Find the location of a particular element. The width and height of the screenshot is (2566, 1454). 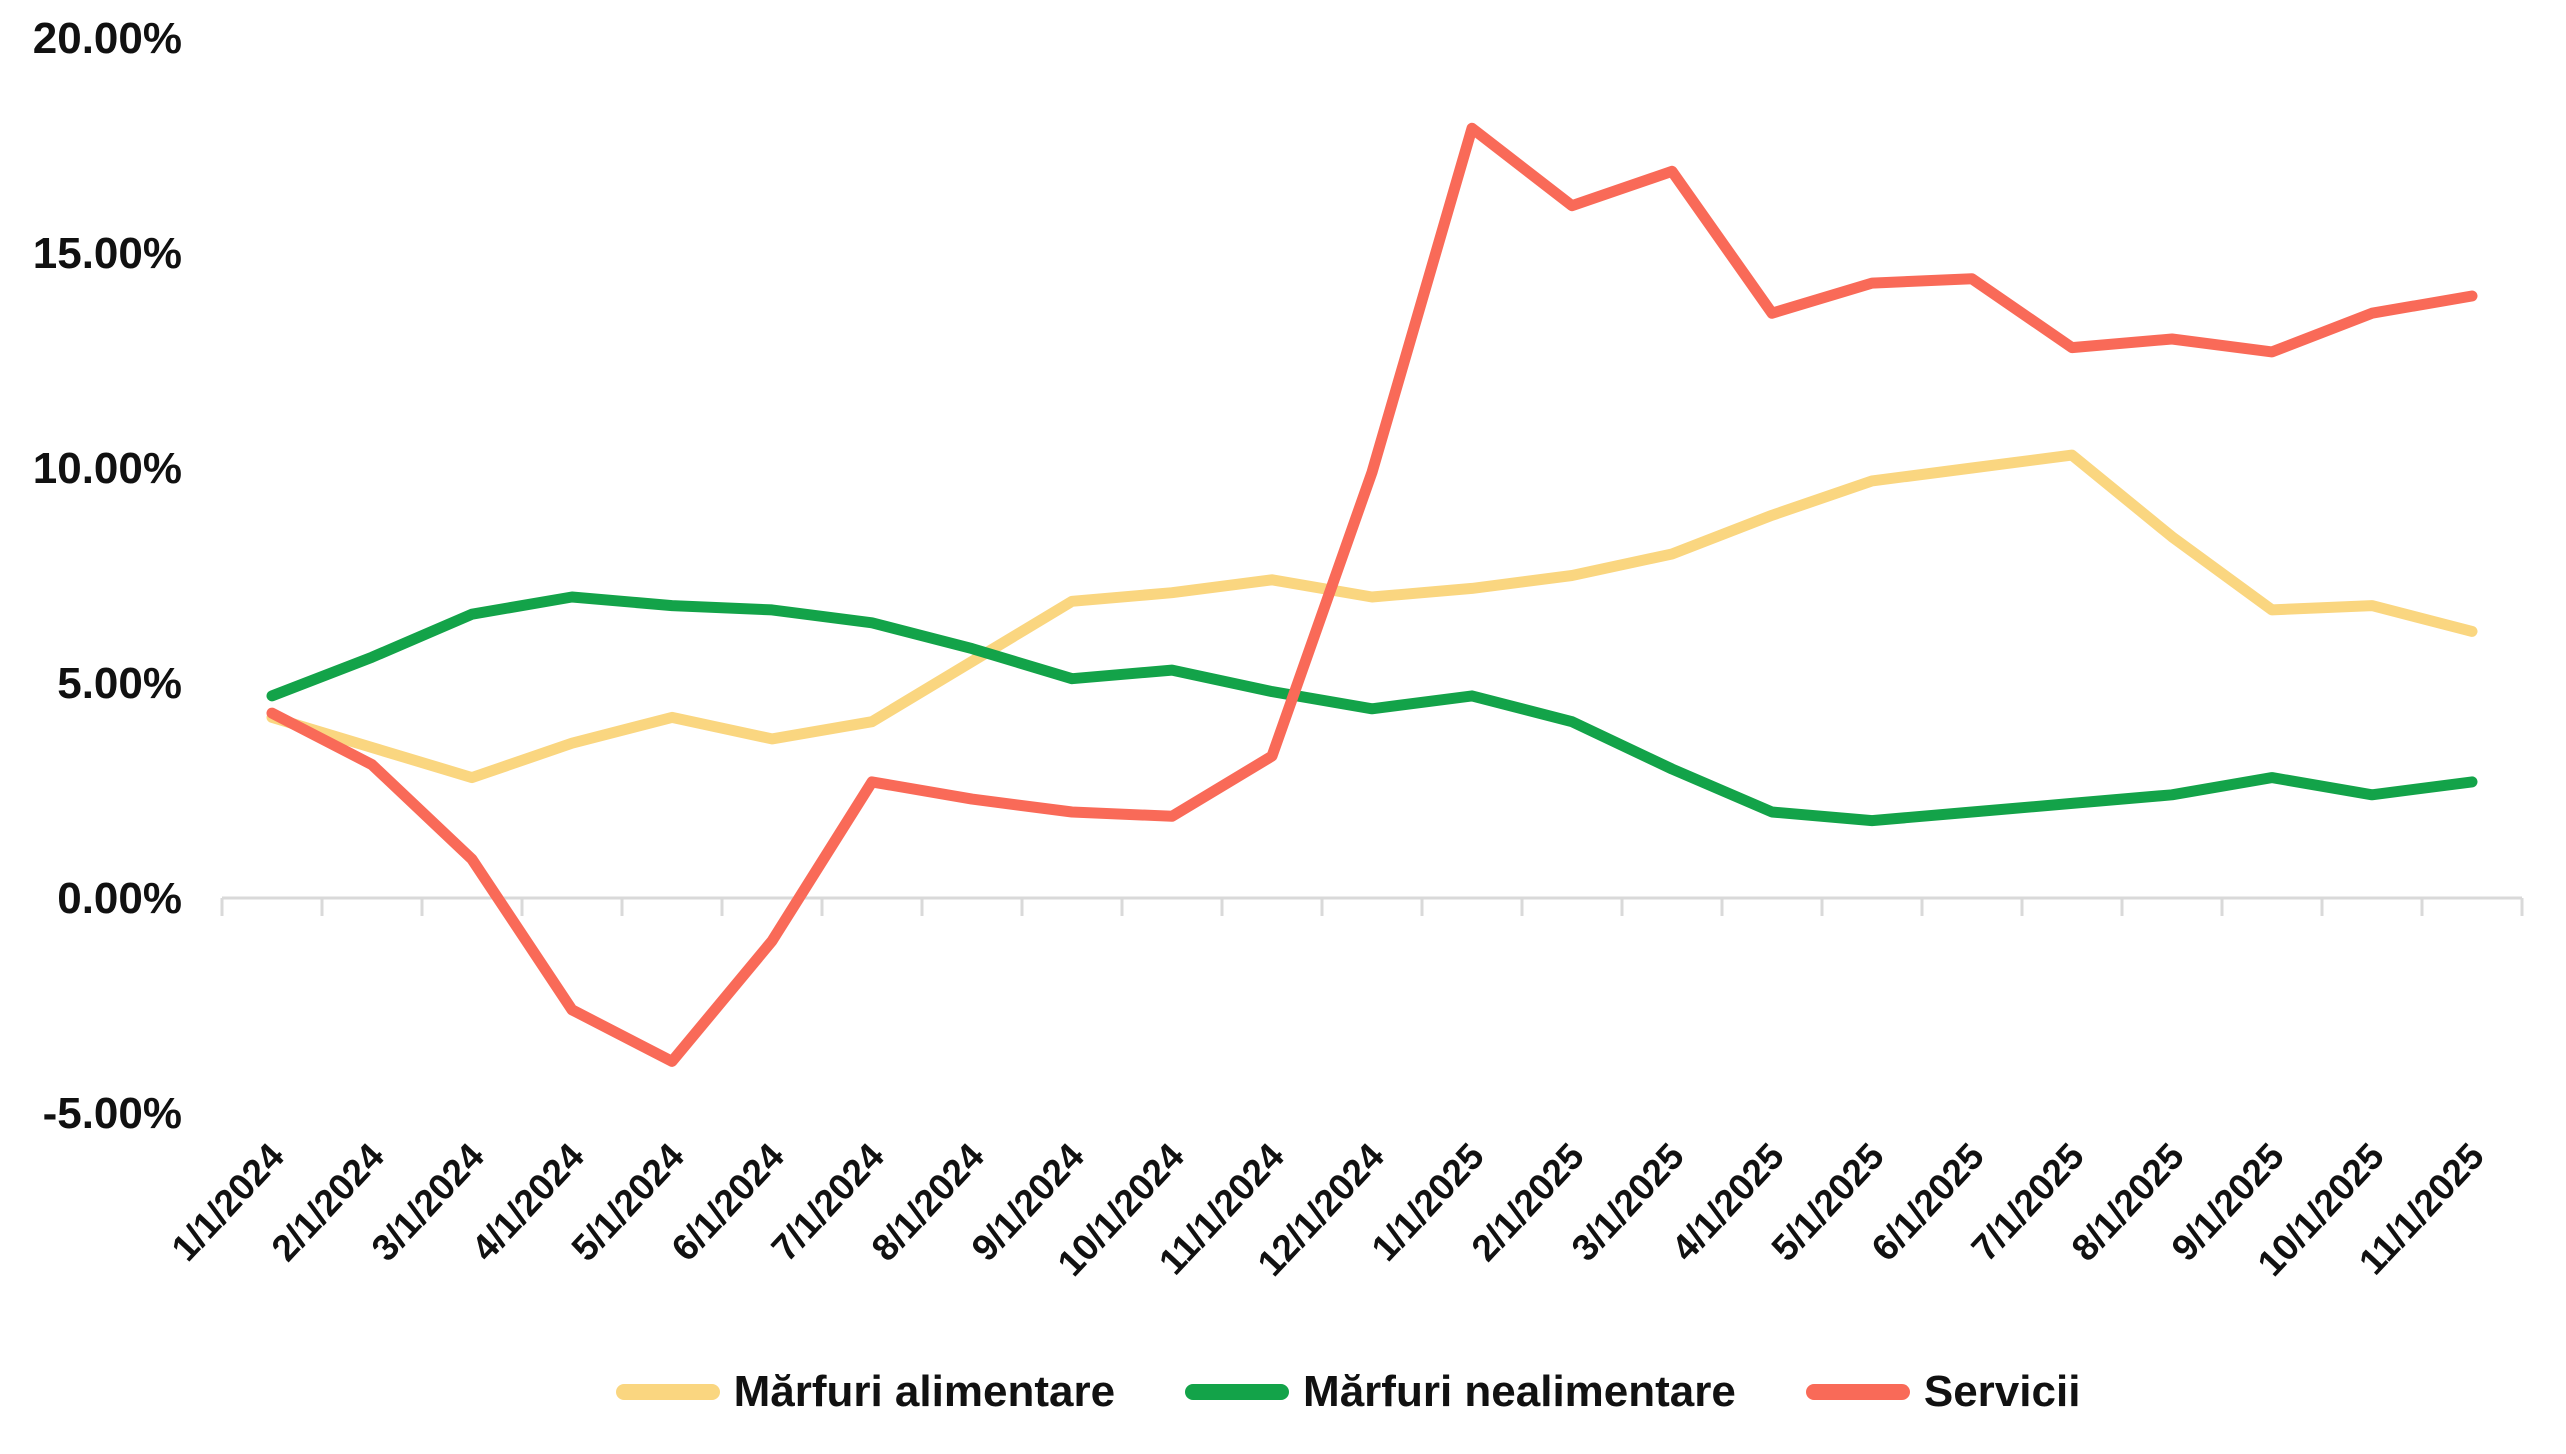

y-axis-tick-label: -5.00% is located at coordinates (112, 1113).